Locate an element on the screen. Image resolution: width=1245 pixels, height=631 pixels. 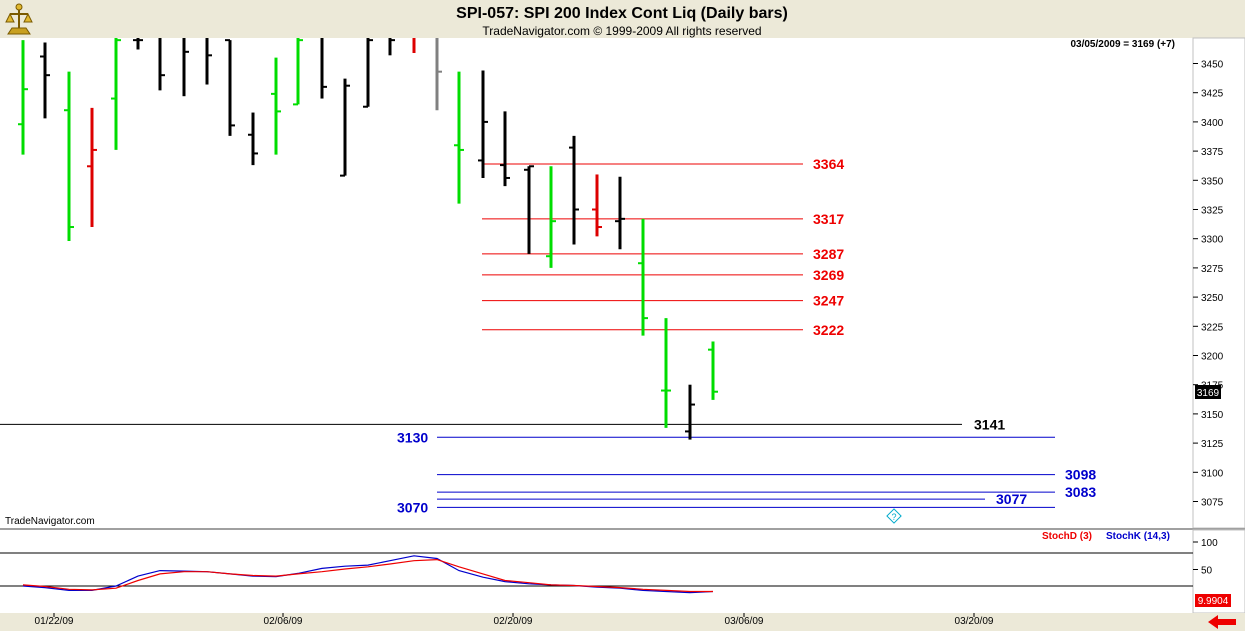
date-tick-labels: 01/22/09 02/06/09 02/20/09 03/06/09 03/20/09 is located at coordinates (514, 620).